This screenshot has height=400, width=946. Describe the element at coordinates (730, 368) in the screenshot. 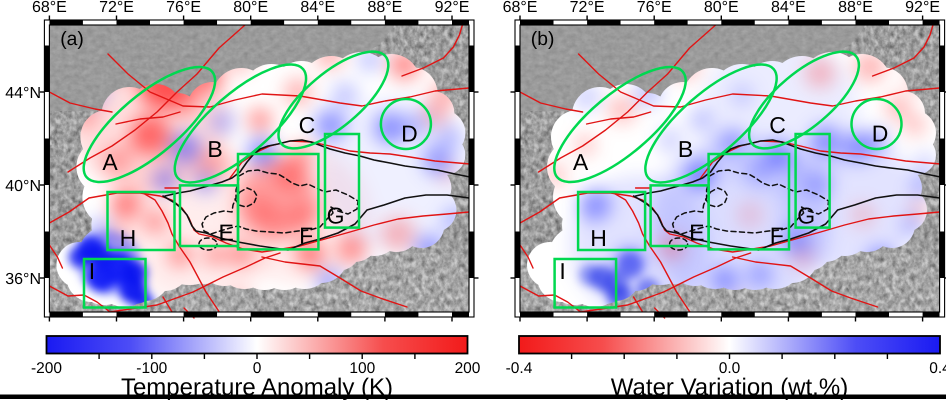

I see `svg-text: 0.0` at that location.